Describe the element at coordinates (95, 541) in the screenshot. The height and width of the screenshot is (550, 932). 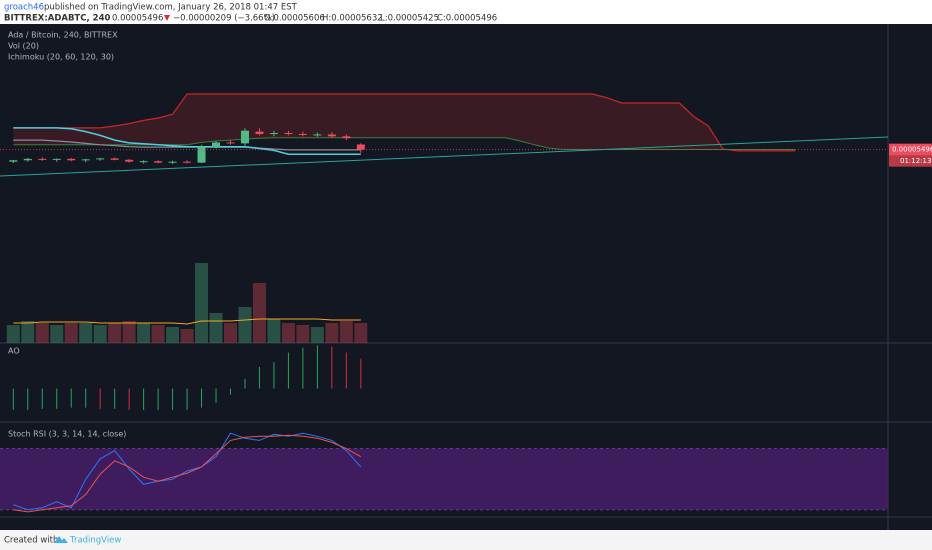
I see `brand: TradingView` at that location.